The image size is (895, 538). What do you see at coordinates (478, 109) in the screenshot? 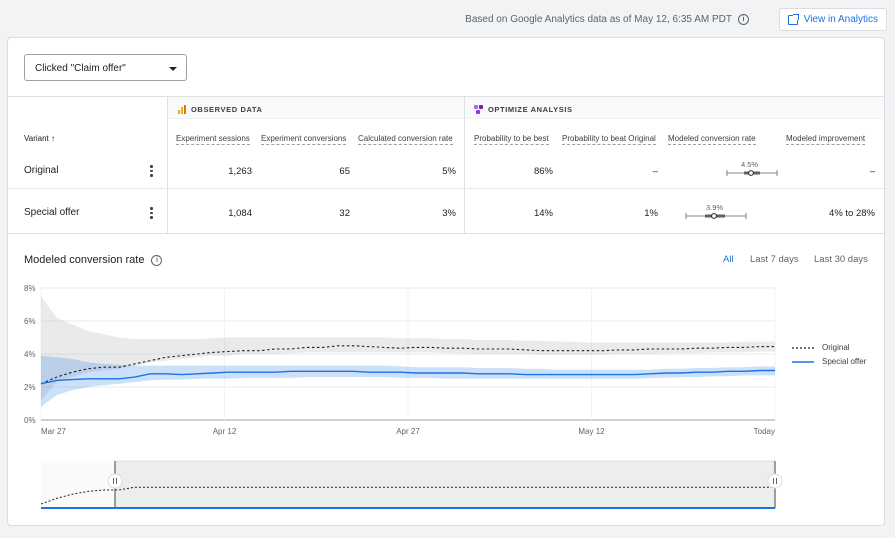
I see `optimize-icon` at bounding box center [478, 109].